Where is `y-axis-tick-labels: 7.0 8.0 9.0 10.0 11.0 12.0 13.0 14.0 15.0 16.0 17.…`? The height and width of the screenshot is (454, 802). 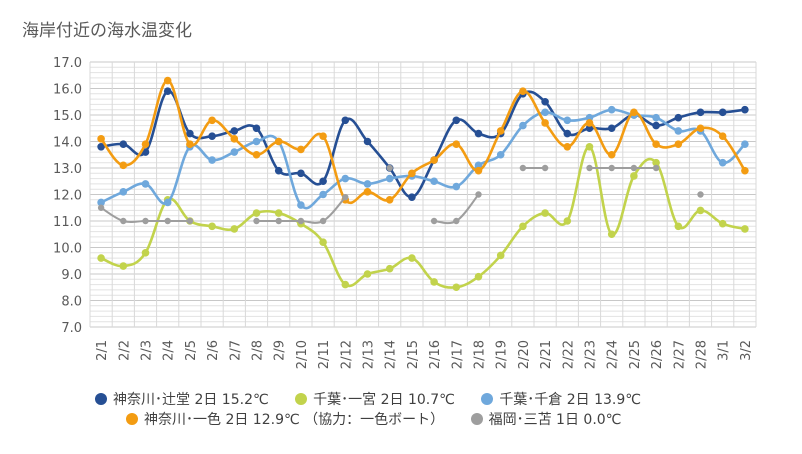
y-axis-tick-labels: 7.0 8.0 9.0 10.0 11.0 12.0 13.0 14.0 15.0 16.0 17.… is located at coordinates (67, 196).